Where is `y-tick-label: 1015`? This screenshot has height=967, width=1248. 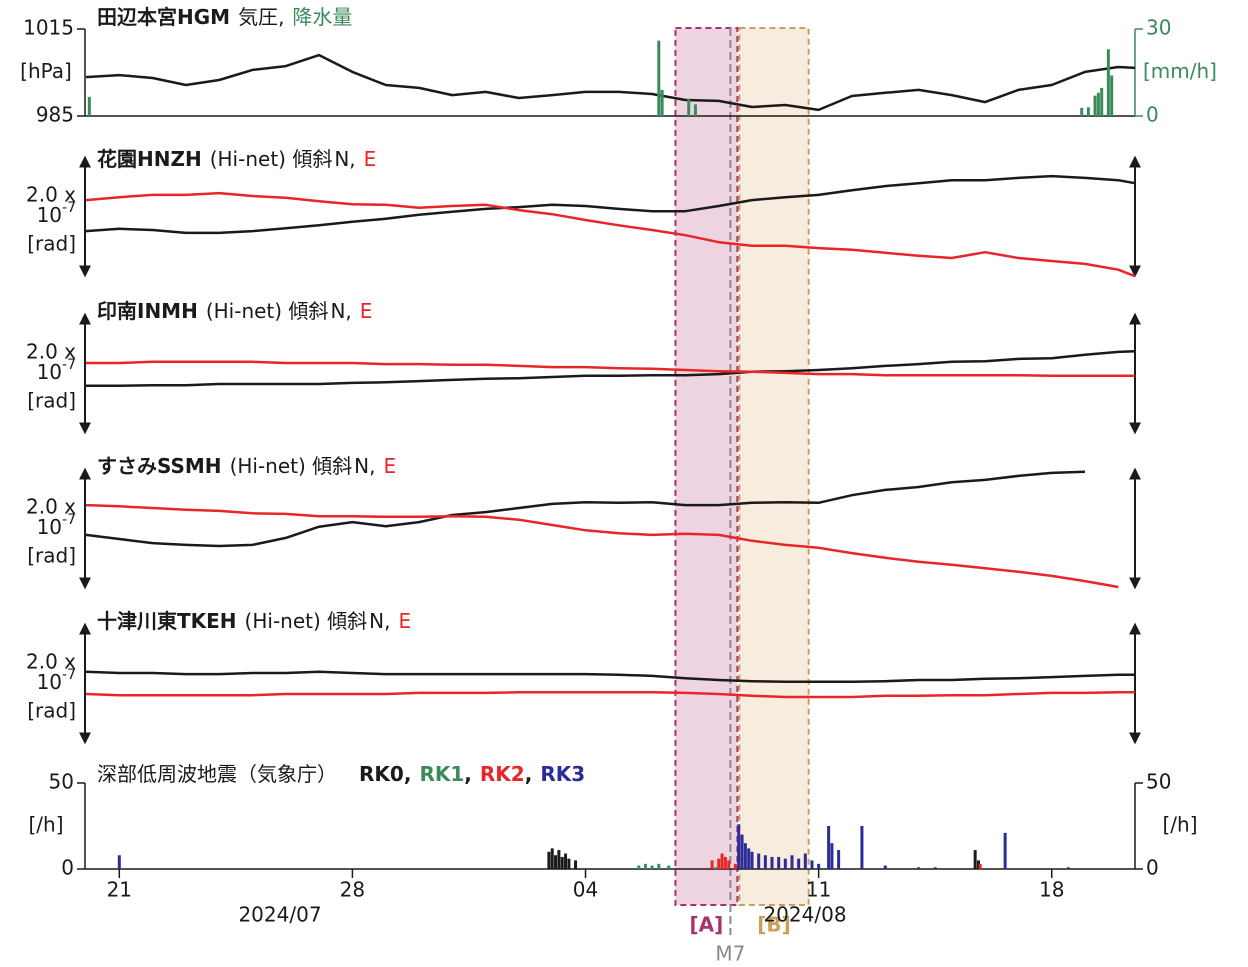
y-tick-label: 1015 is located at coordinates (48, 28).